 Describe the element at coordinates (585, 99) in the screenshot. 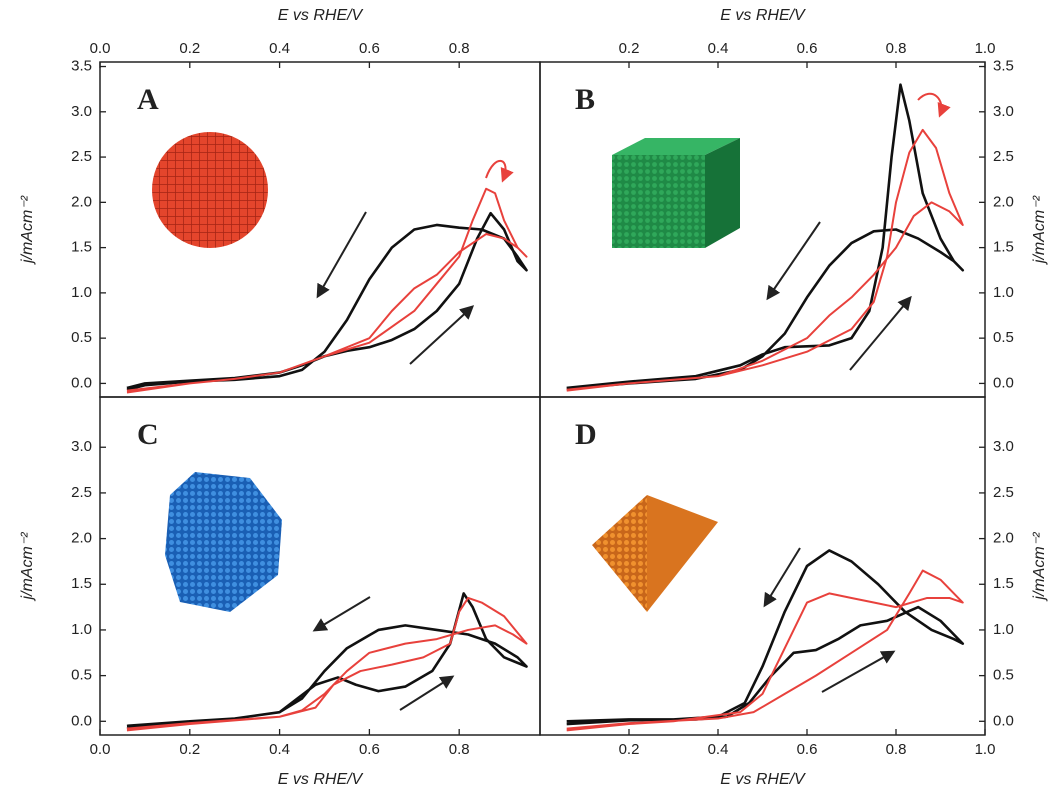

I see `panel-label: B` at that location.